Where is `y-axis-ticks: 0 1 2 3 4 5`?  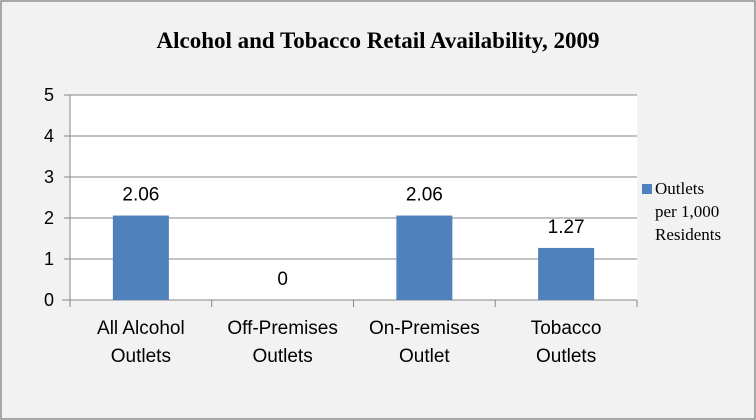
y-axis-ticks: 0 1 2 3 4 5 is located at coordinates (49, 197).